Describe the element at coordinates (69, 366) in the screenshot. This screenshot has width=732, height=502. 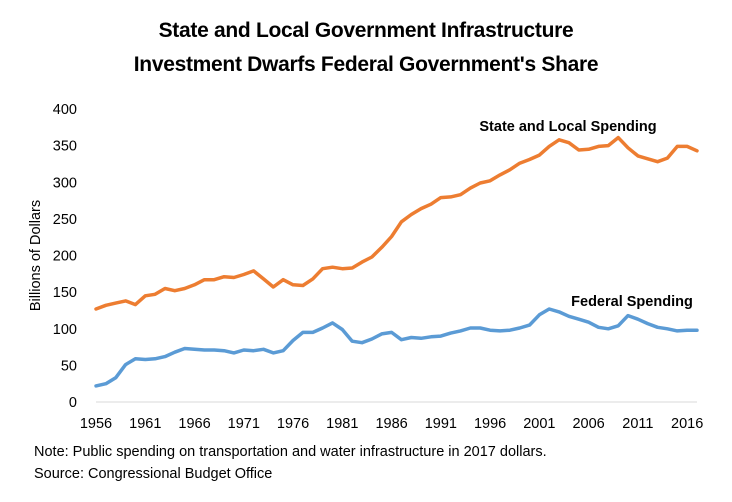
I see `y-tick-label: 50` at that location.